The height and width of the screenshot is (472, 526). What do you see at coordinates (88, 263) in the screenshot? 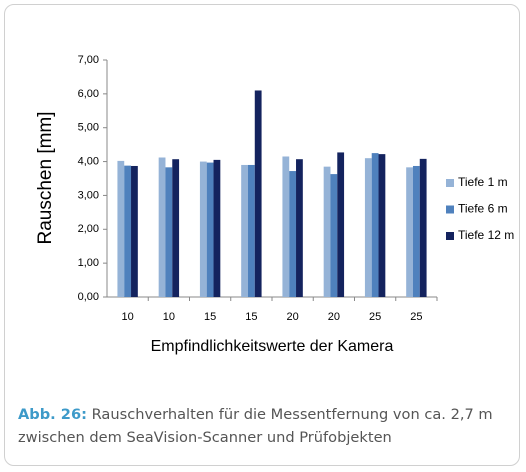
I see `y-tick-label: 1,00` at bounding box center [88, 263].